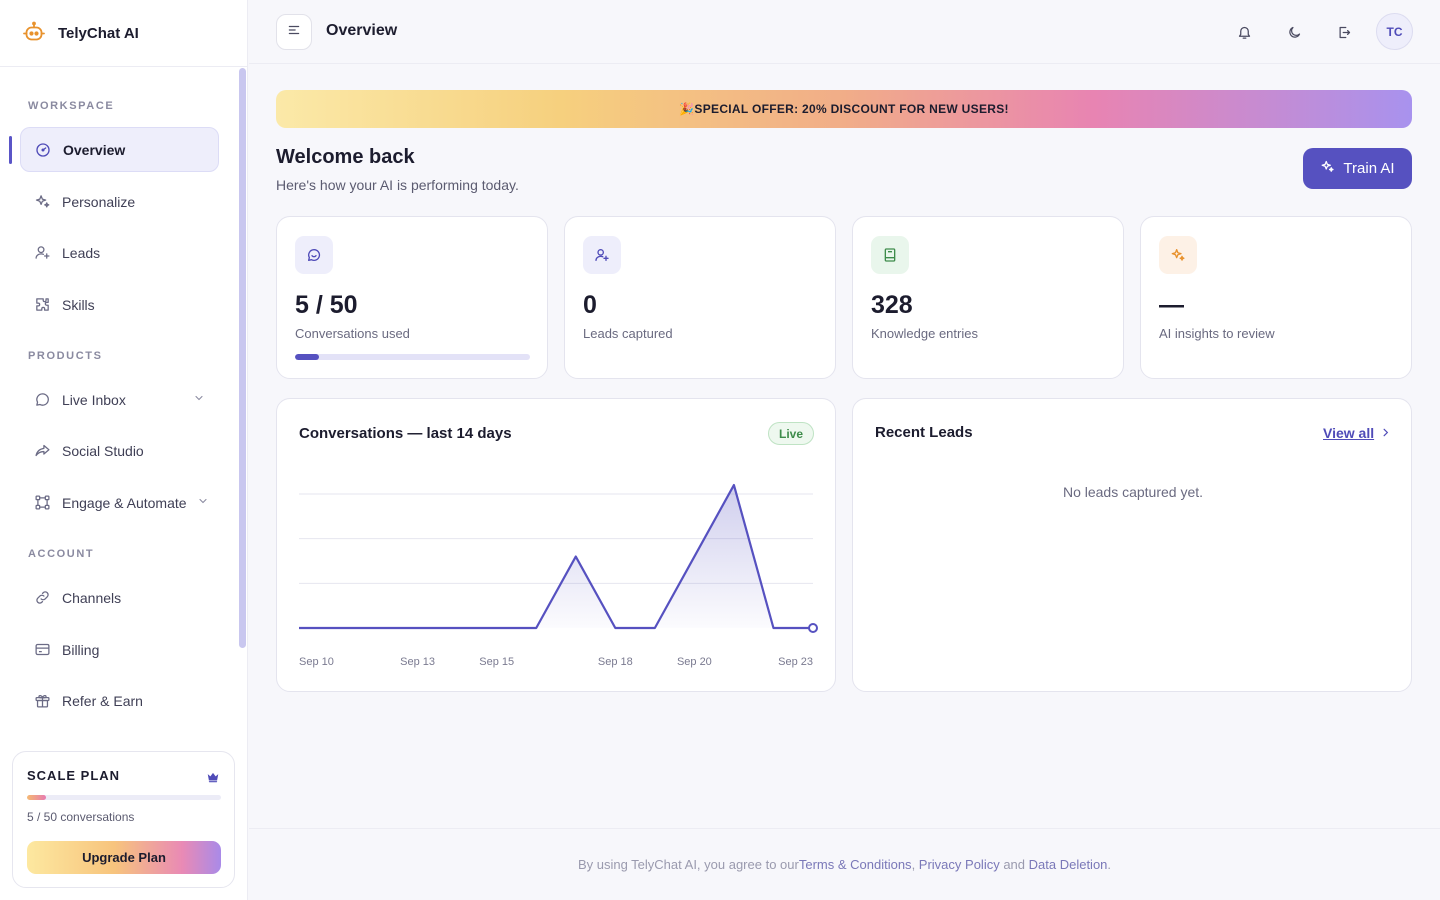 This screenshot has height=900, width=1440. Describe the element at coordinates (34, 33) in the screenshot. I see `robot-icon` at that location.